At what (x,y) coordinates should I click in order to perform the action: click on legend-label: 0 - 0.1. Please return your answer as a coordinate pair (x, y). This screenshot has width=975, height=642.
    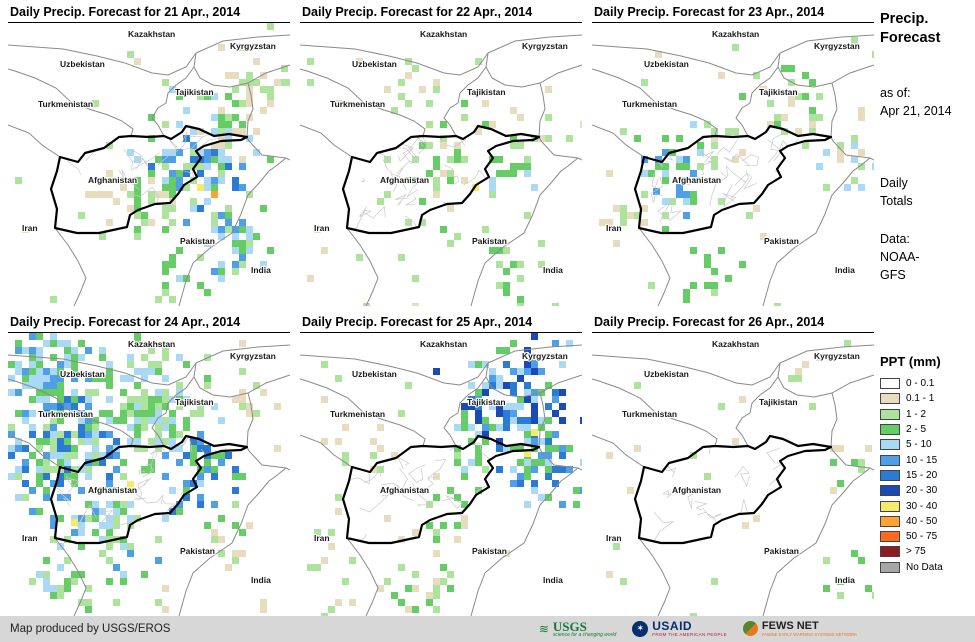
    Looking at the image, I should click on (920, 384).